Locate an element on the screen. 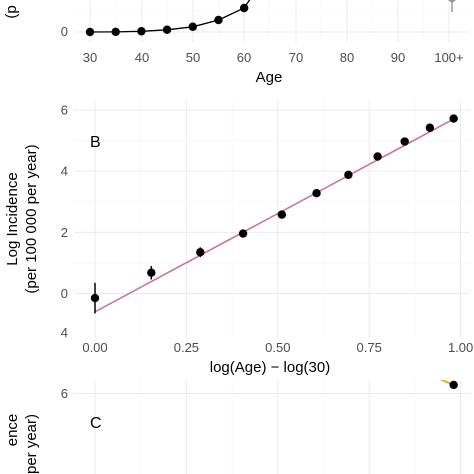  panel-c-y-axis-title-fragment-2: per year) is located at coordinates (31, 444).